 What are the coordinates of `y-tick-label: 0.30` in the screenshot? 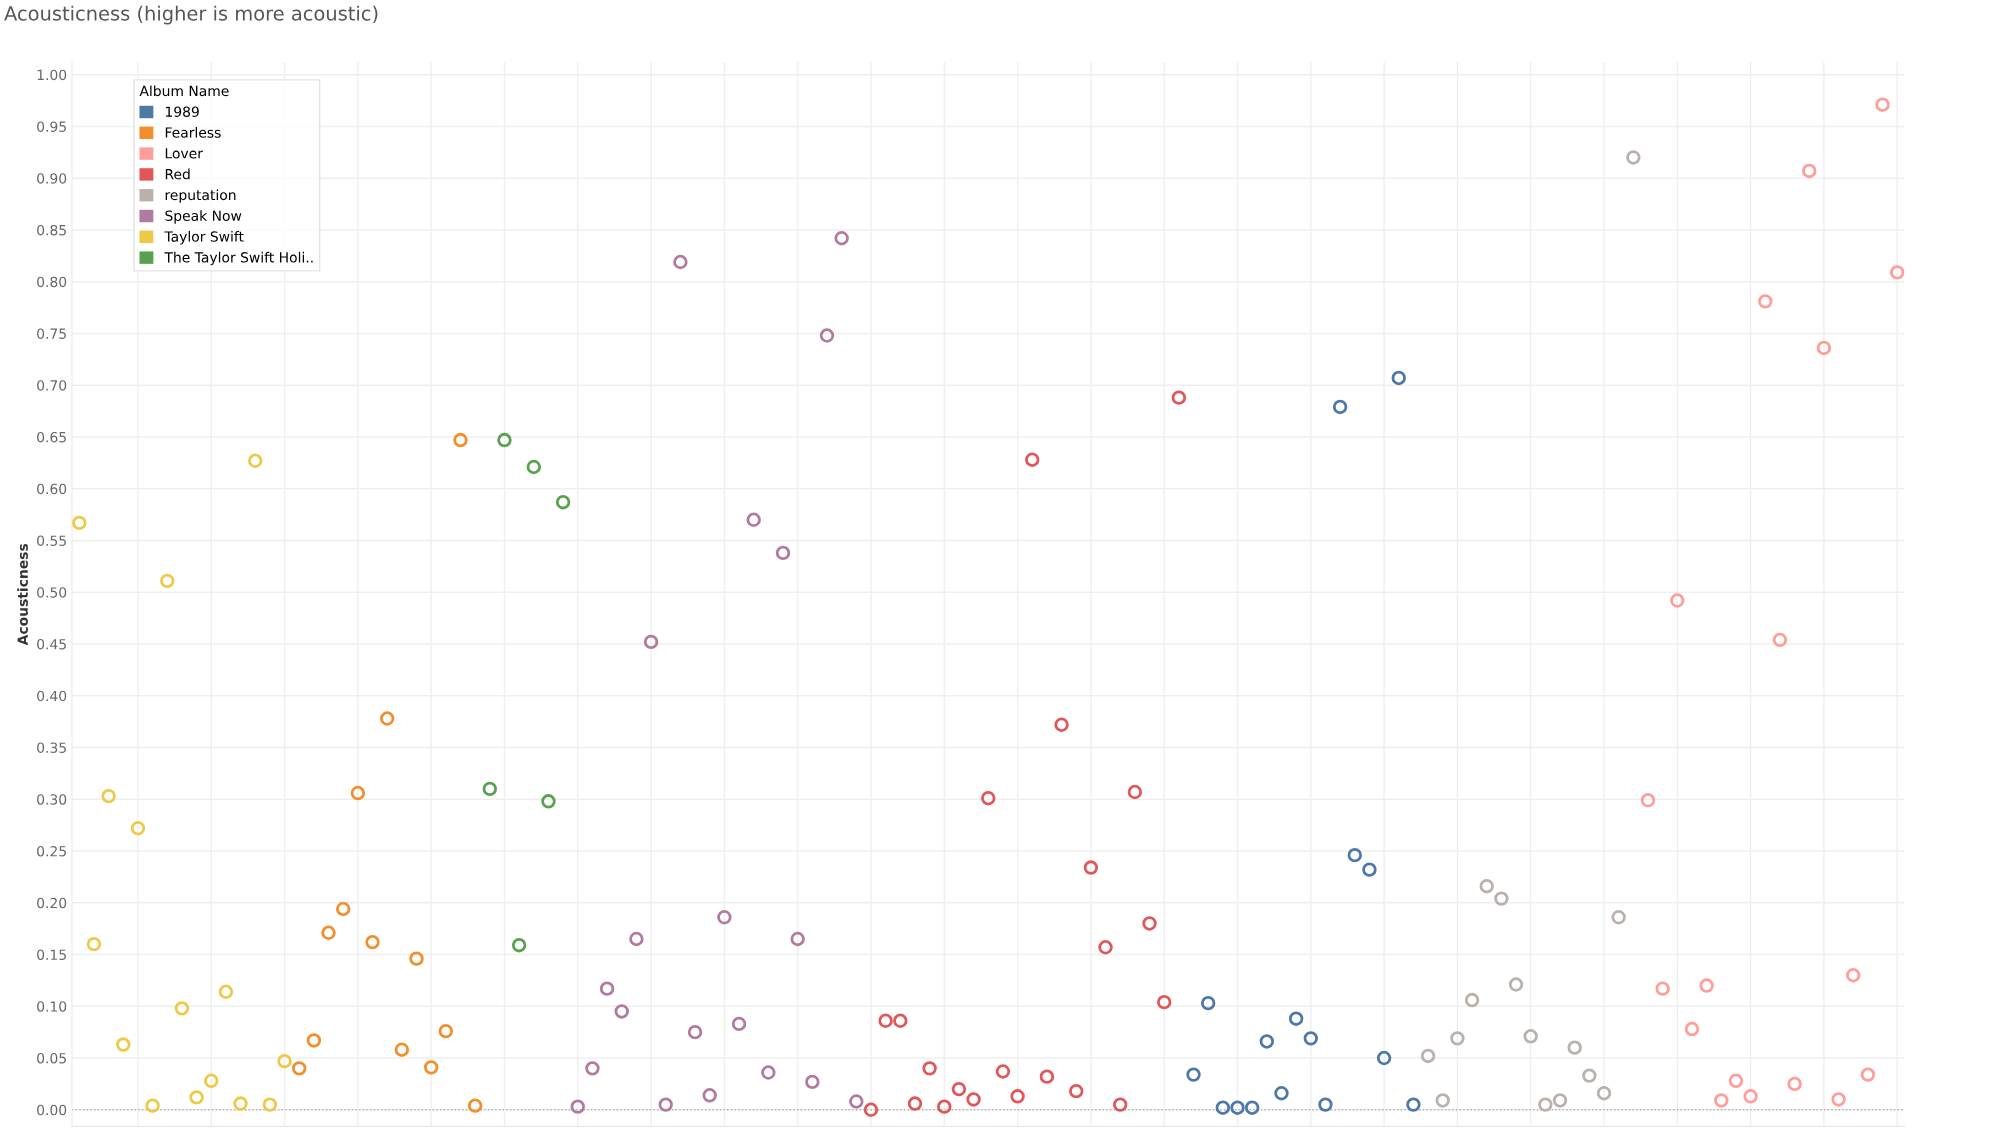 It's located at (52, 799).